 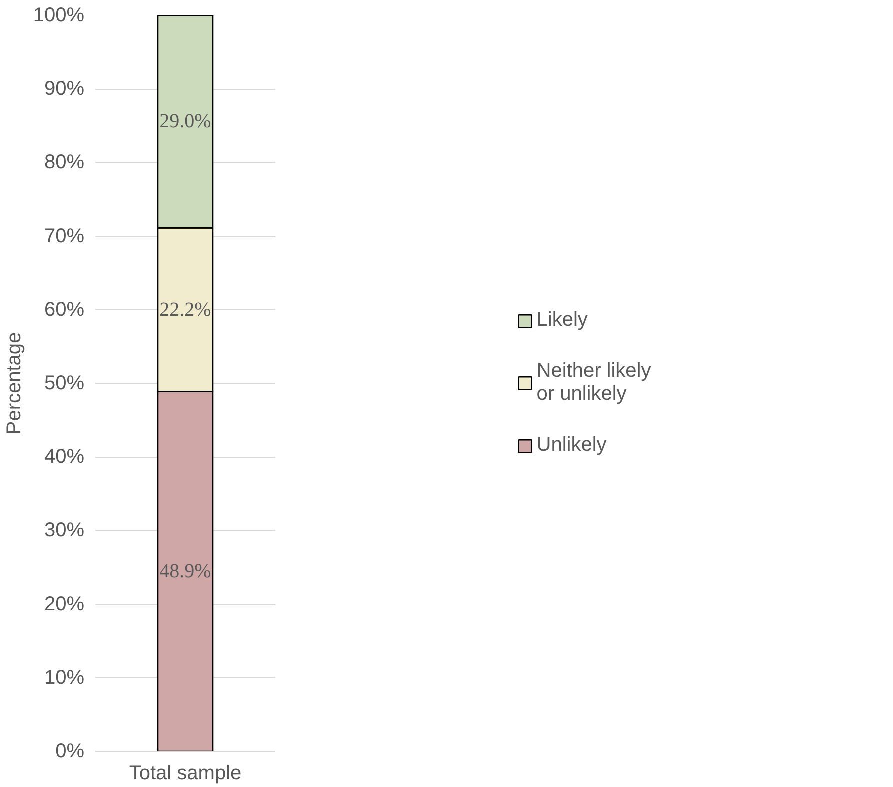 I want to click on data-label: 29.0%, so click(x=186, y=121).